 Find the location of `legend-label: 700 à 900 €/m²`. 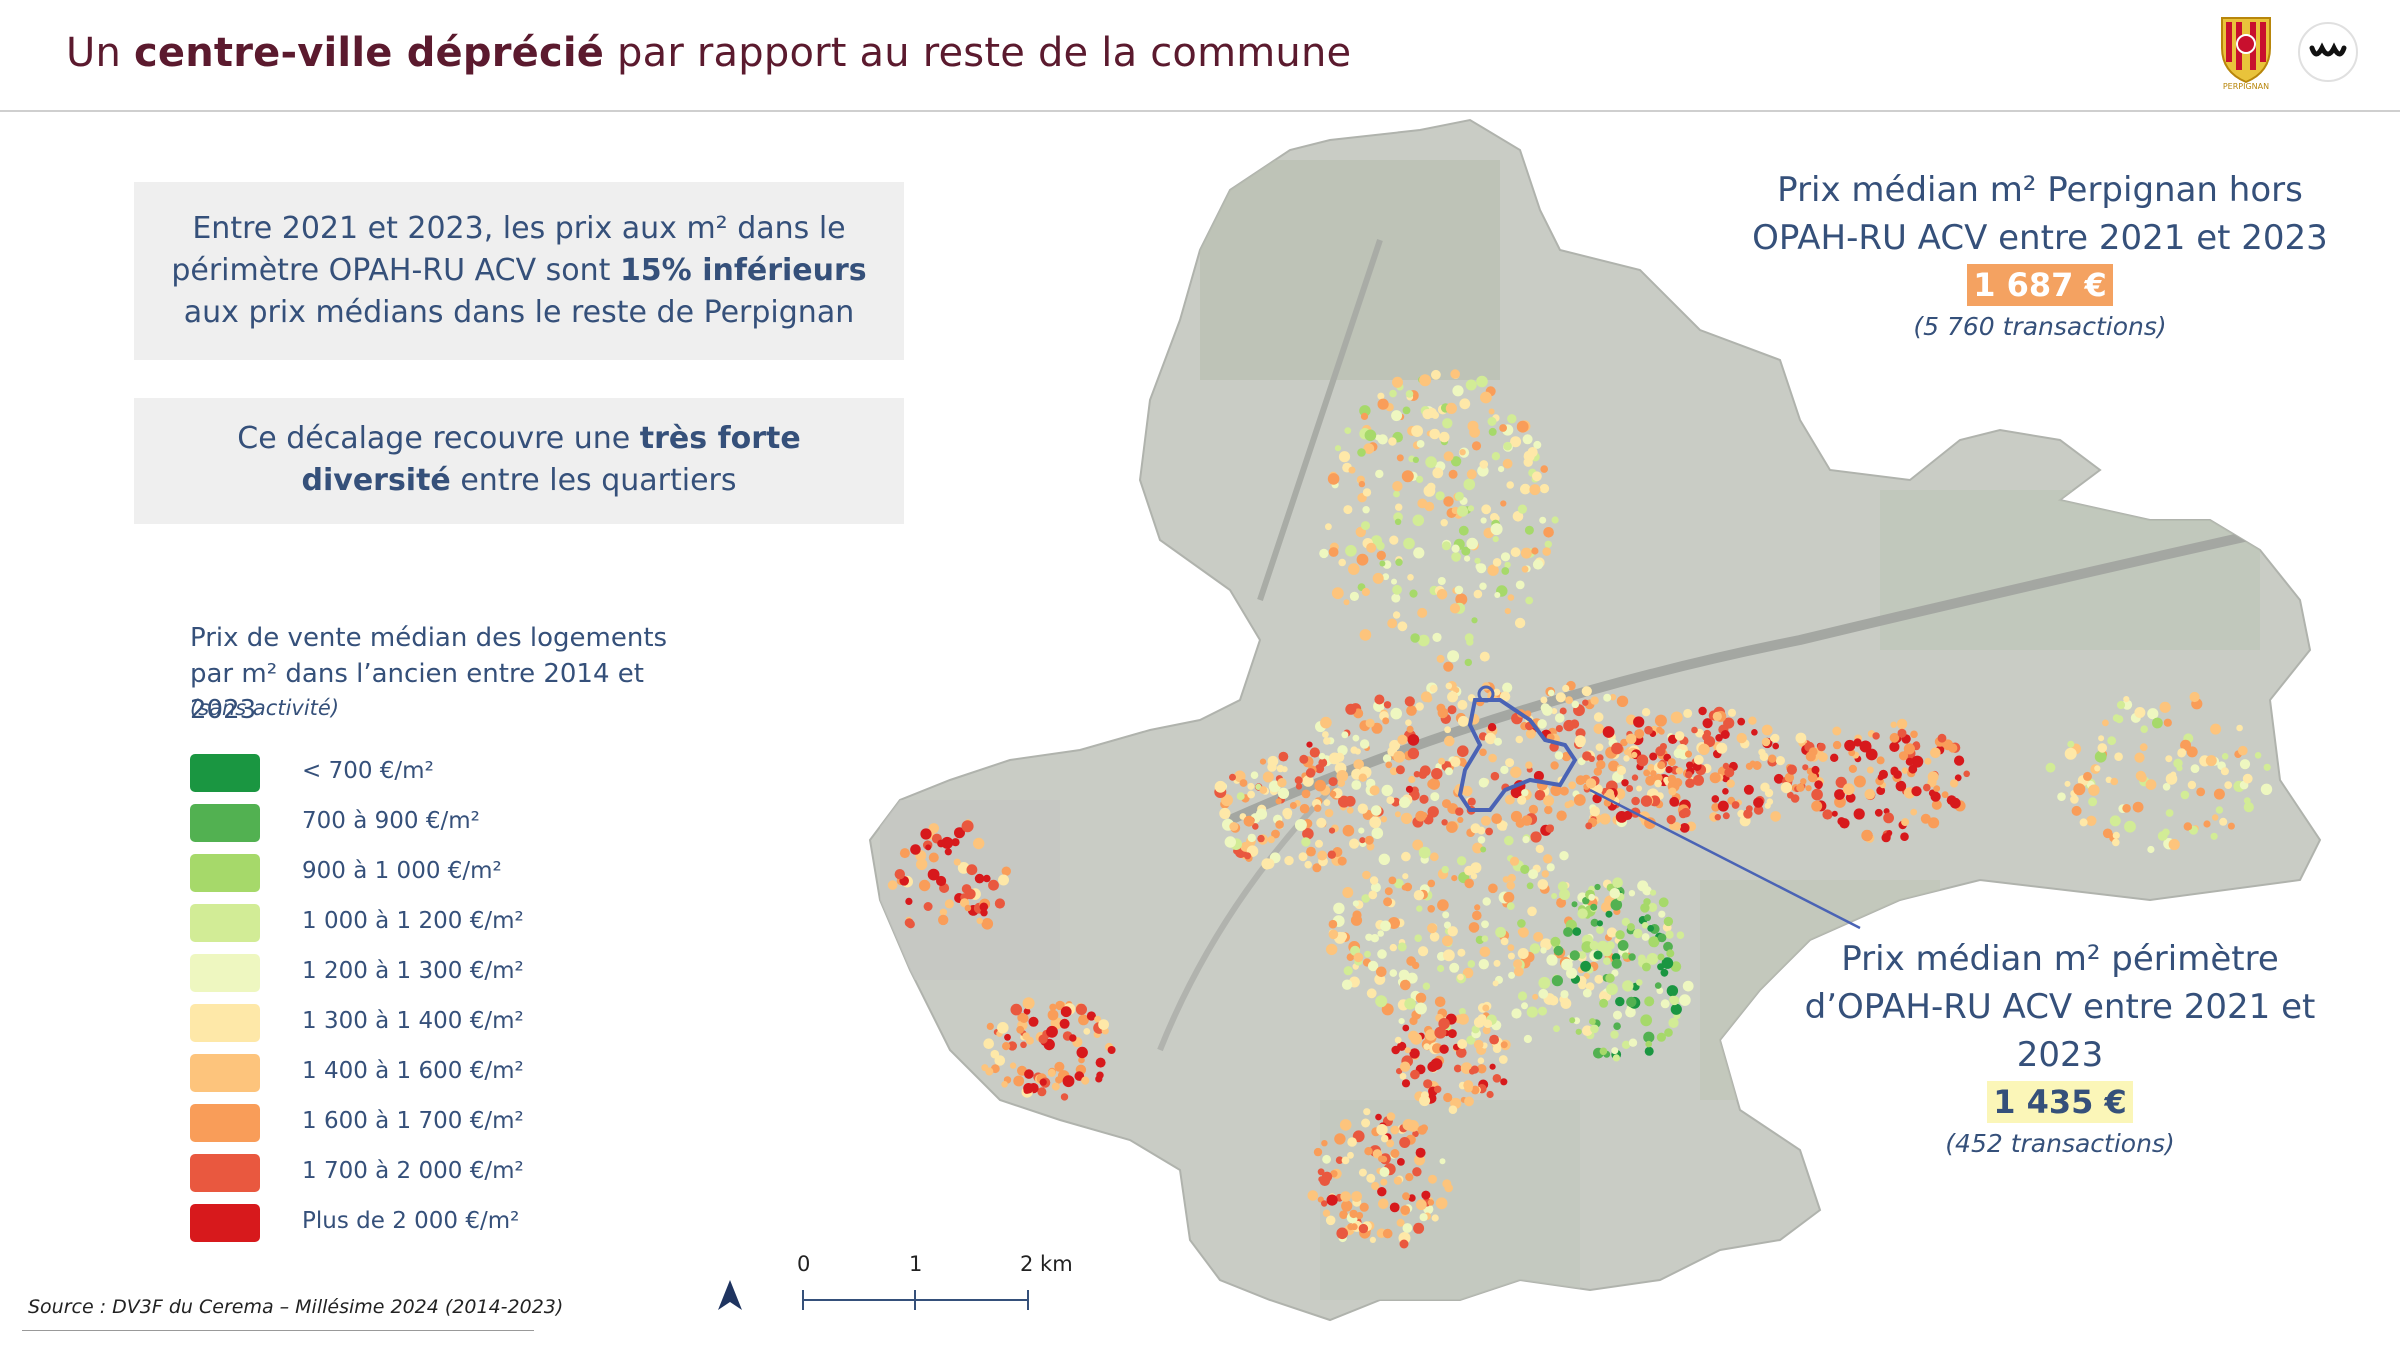

legend-label: 700 à 900 €/m² is located at coordinates (391, 821).